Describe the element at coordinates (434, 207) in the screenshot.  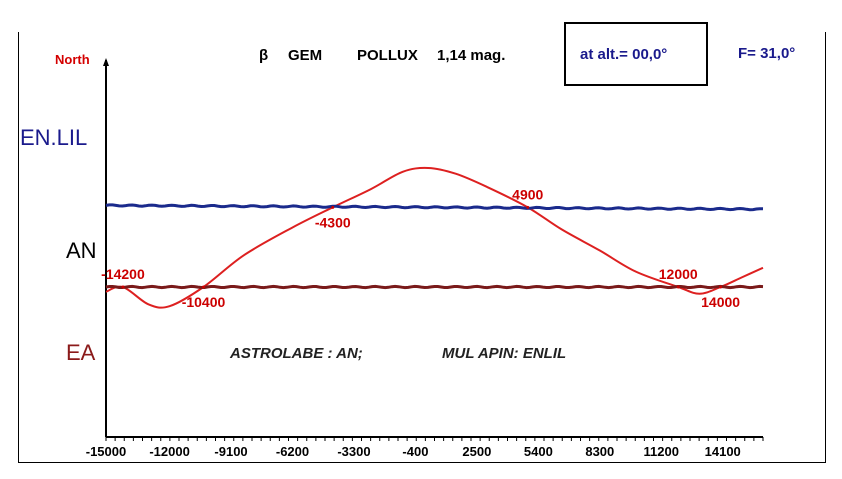
I see `series-line-enlil_line` at that location.